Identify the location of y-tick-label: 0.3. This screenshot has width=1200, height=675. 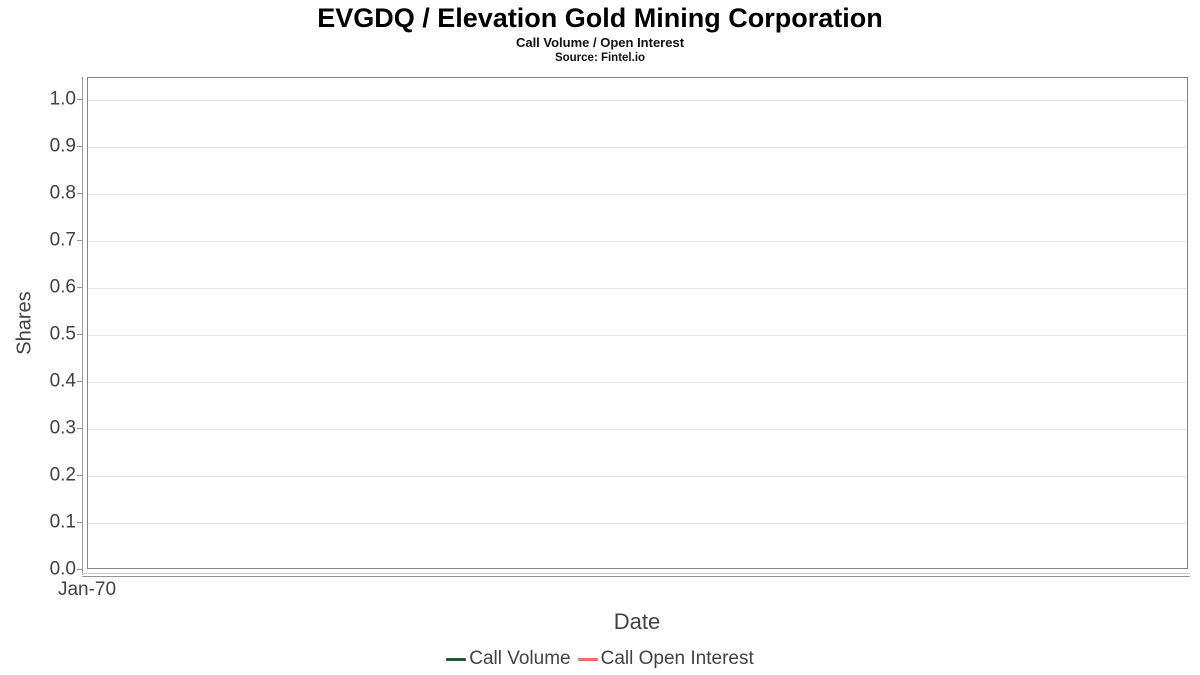
(62, 428).